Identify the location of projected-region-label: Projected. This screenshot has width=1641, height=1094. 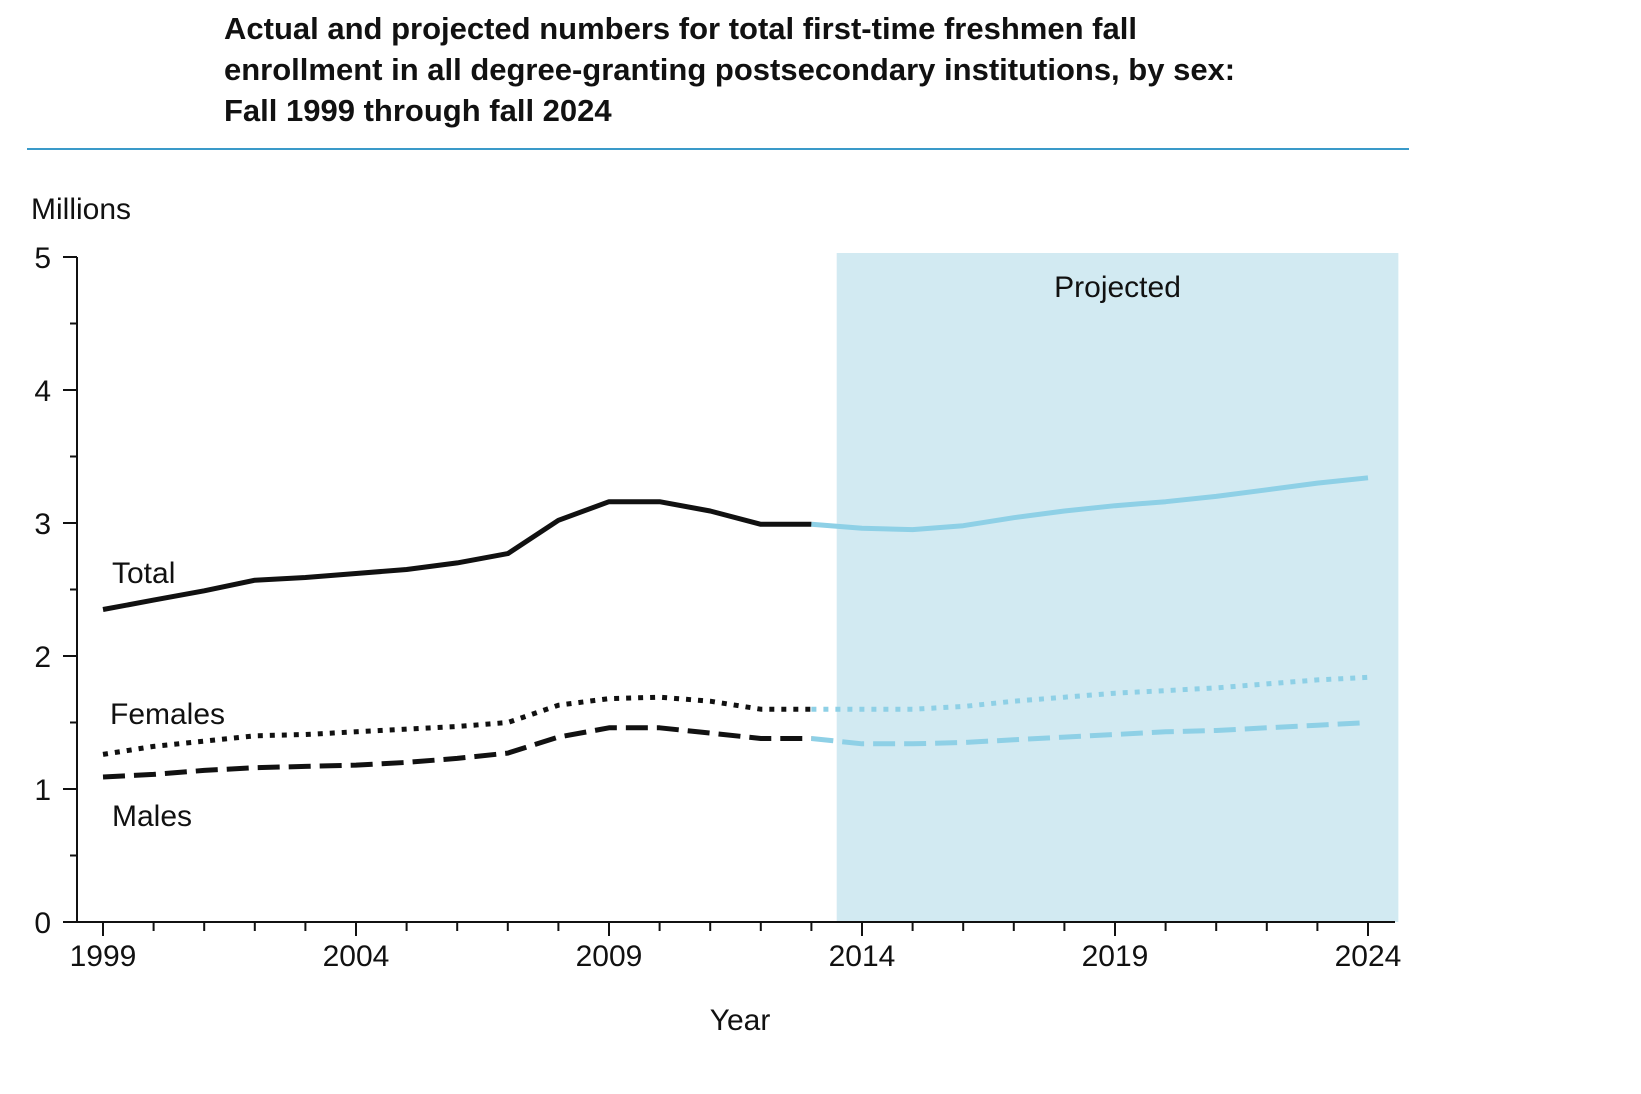
(1117, 287).